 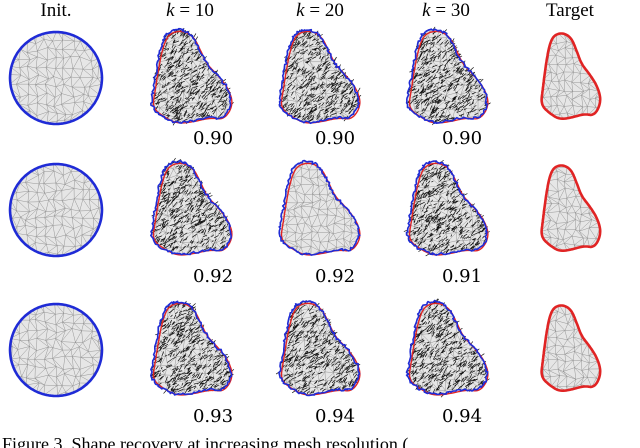 I want to click on score-r1-k10: 0.90, so click(x=213, y=138).